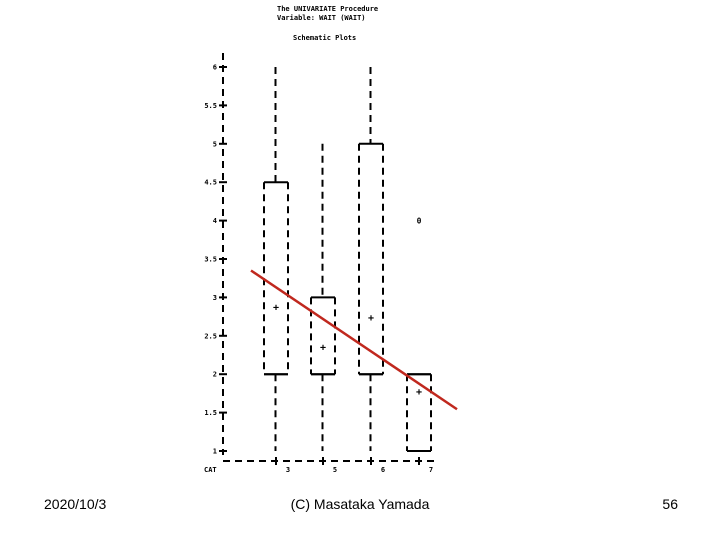 The width and height of the screenshot is (720, 540). I want to click on y-tick-label: 5, so click(215, 144).